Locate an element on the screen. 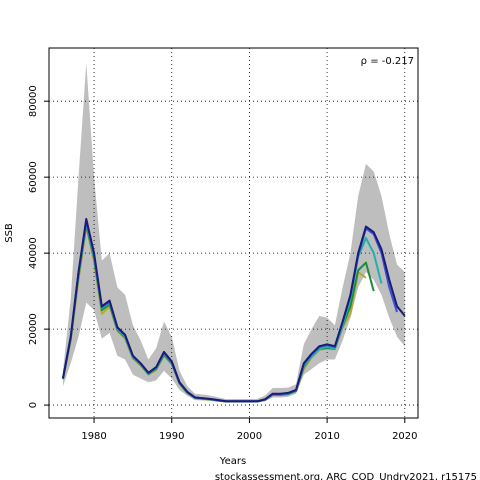  y-tick-label: 60000 is located at coordinates (33, 177).